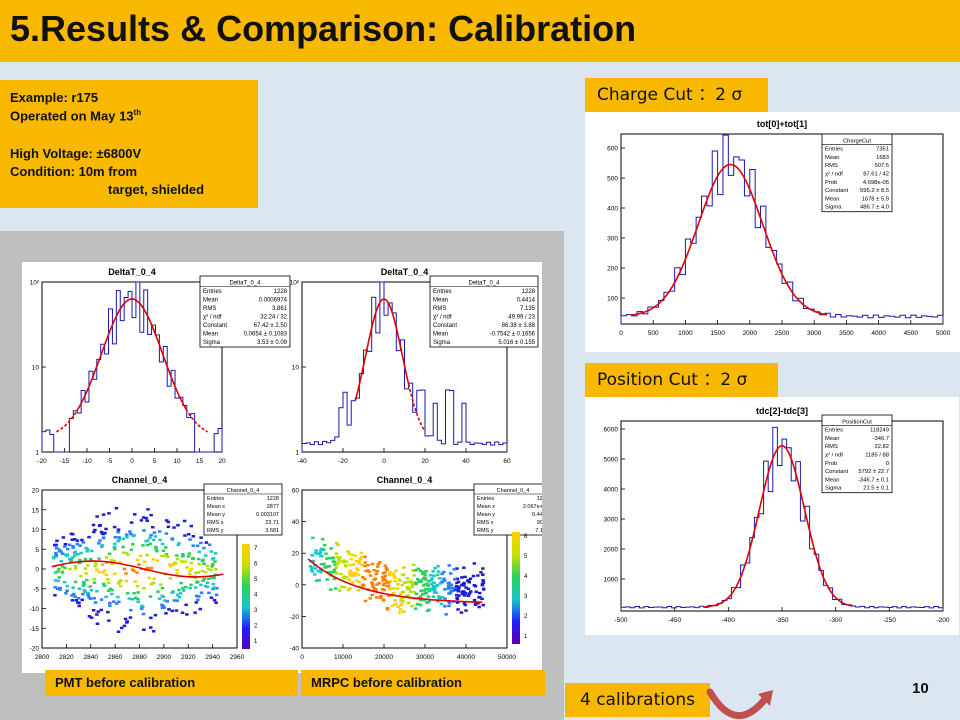 The width and height of the screenshot is (960, 720). Describe the element at coordinates (782, 229) in the screenshot. I see `charge-cut-histogram` at that location.